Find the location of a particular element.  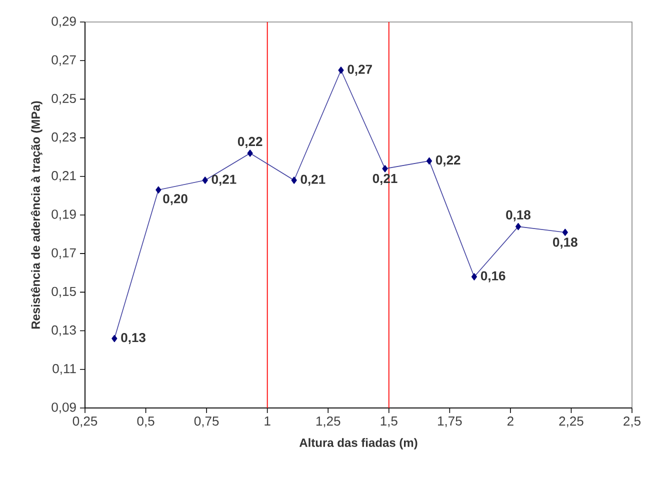

x-tick-label: 1,75 is located at coordinates (450, 422).